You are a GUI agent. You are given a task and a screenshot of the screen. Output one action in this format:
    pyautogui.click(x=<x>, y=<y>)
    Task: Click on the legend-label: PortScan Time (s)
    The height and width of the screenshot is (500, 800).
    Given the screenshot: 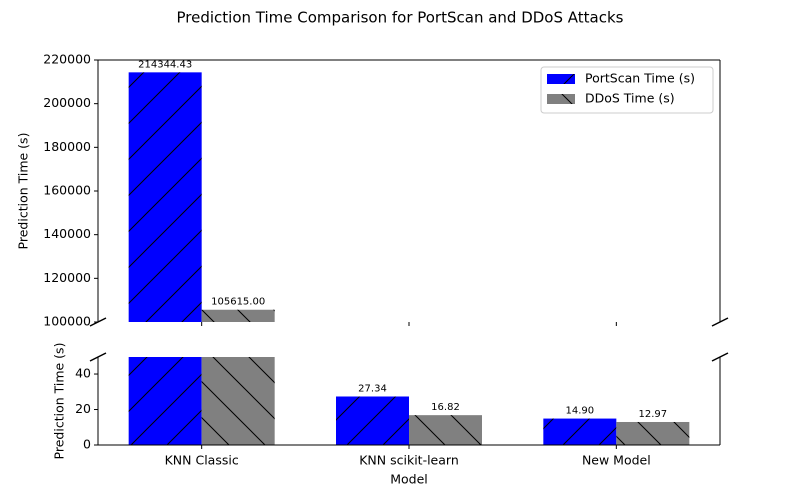 What is the action you would take?
    pyautogui.click(x=640, y=78)
    